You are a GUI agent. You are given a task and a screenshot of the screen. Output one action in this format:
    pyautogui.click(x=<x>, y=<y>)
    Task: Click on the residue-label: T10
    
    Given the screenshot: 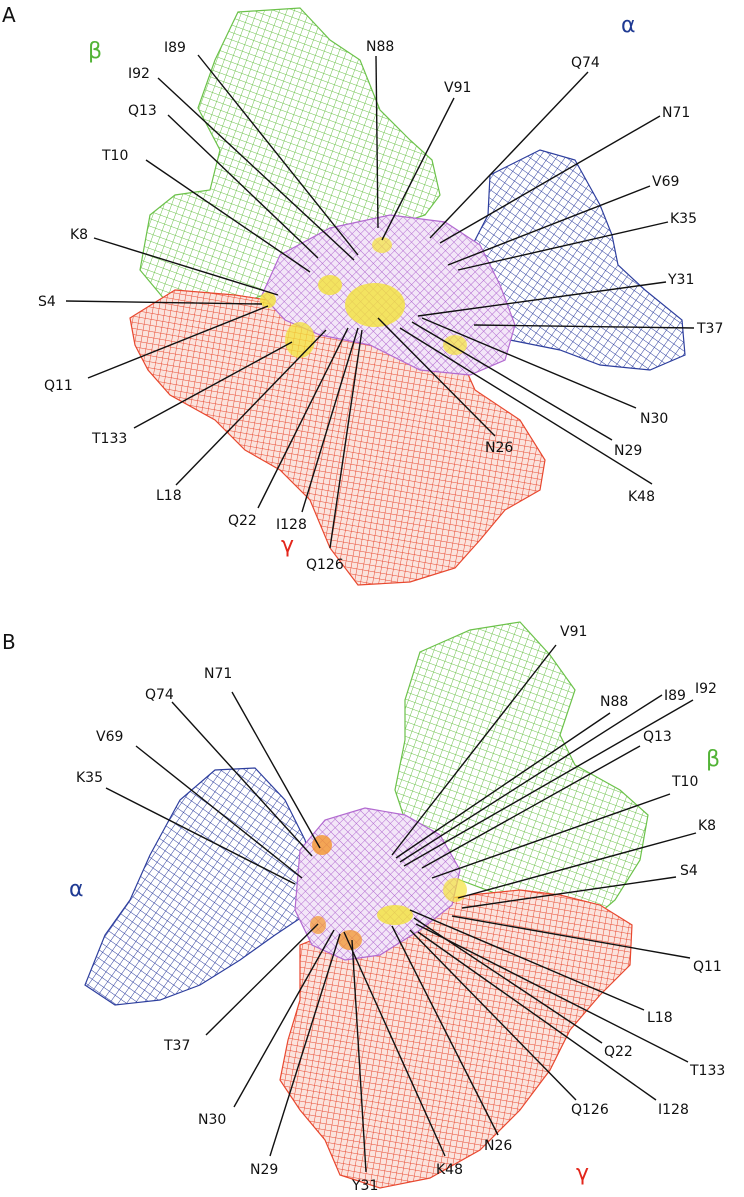 What is the action you would take?
    pyautogui.click(x=684, y=782)
    